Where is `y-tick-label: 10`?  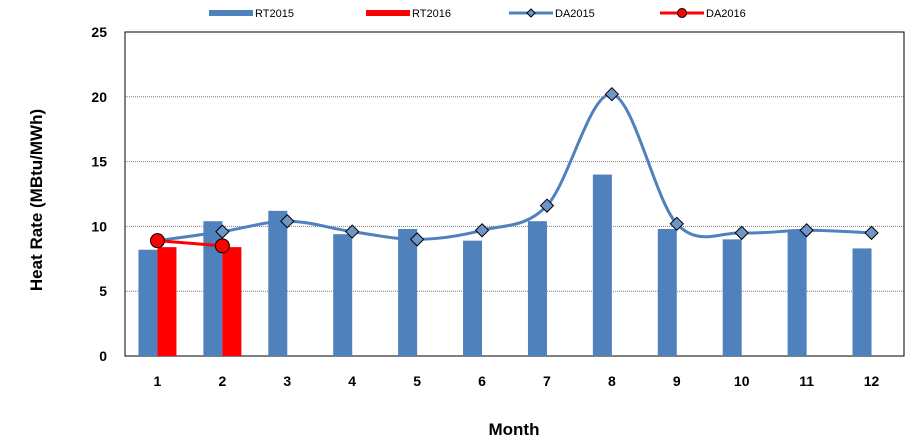 y-tick-label: 10 is located at coordinates (99, 226).